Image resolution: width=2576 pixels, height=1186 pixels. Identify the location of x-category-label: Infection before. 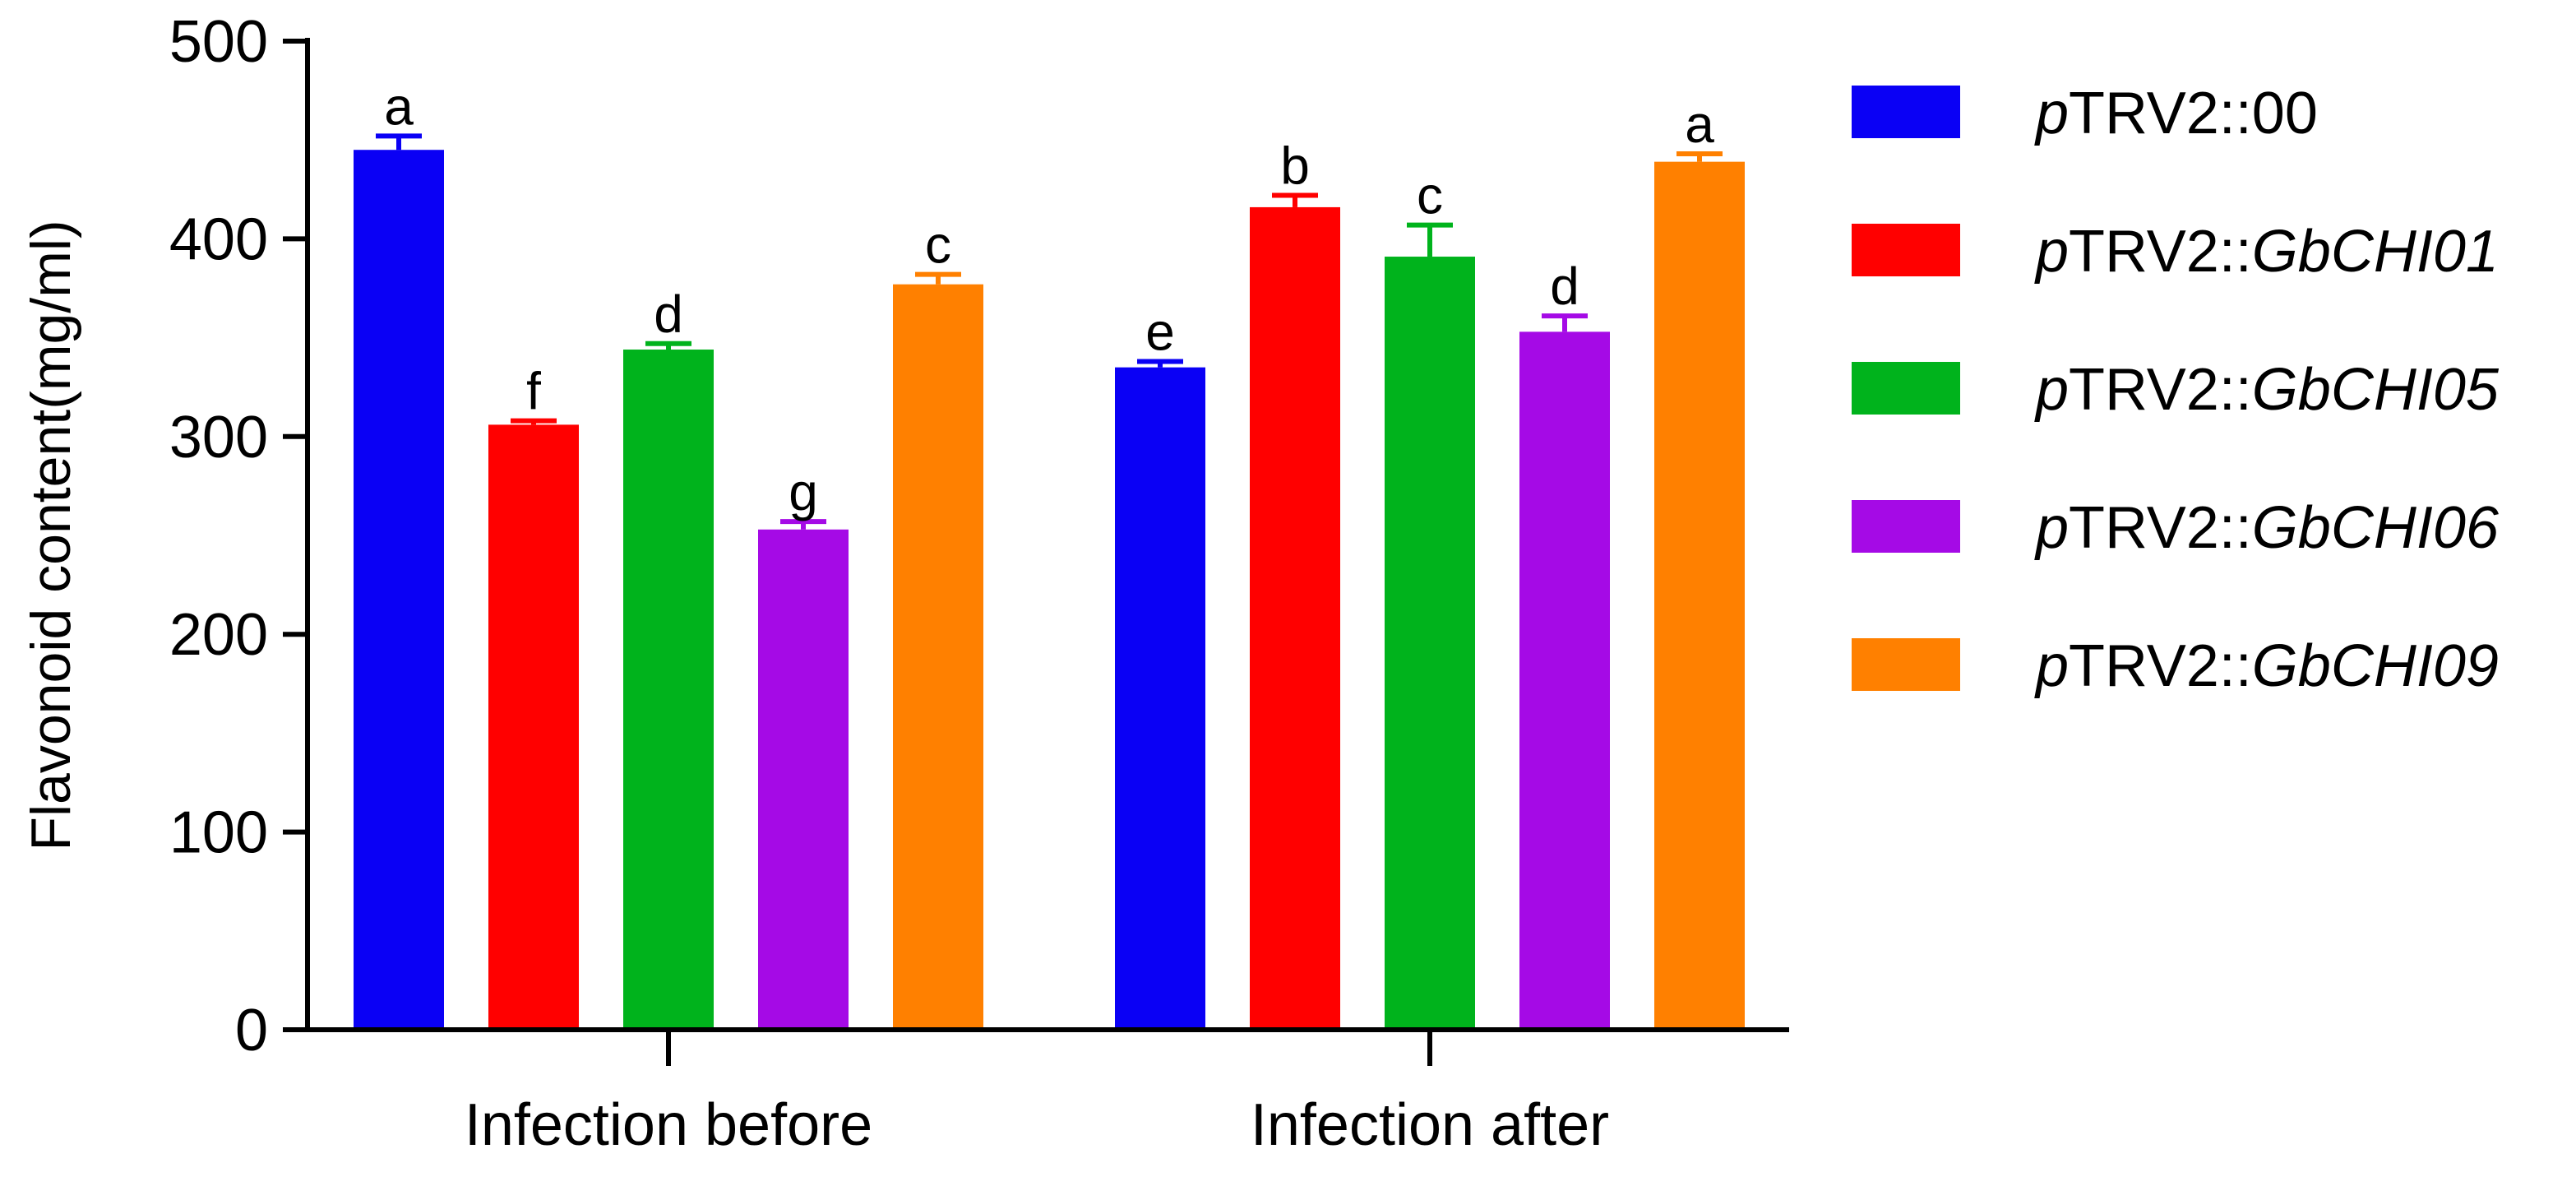
(668, 1125).